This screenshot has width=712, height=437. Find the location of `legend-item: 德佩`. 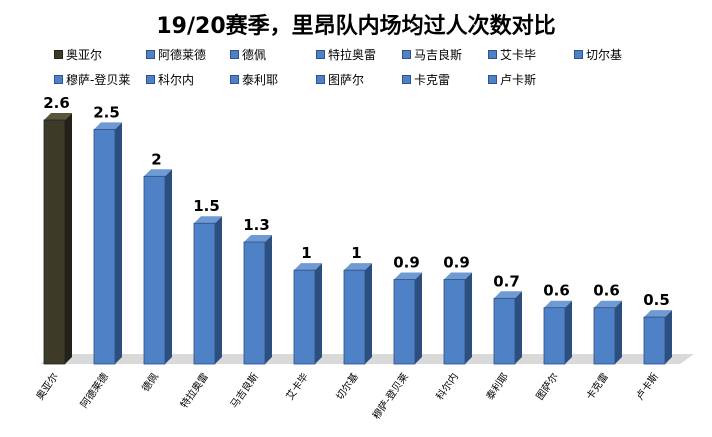

legend-item: 德佩 is located at coordinates (248, 54).